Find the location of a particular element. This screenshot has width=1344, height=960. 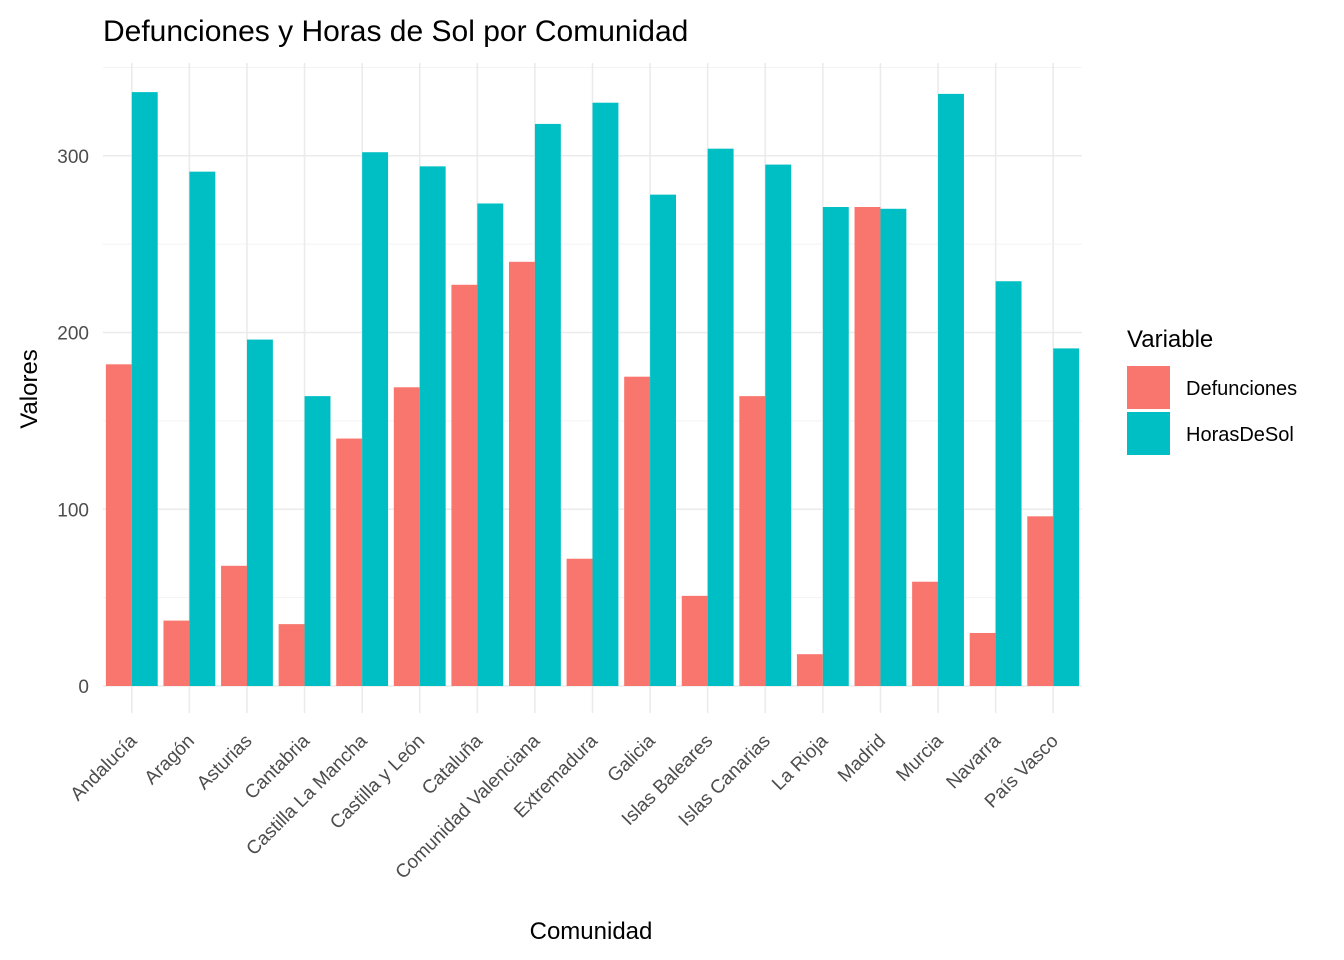

legend-title: Variable is located at coordinates (1170, 339).